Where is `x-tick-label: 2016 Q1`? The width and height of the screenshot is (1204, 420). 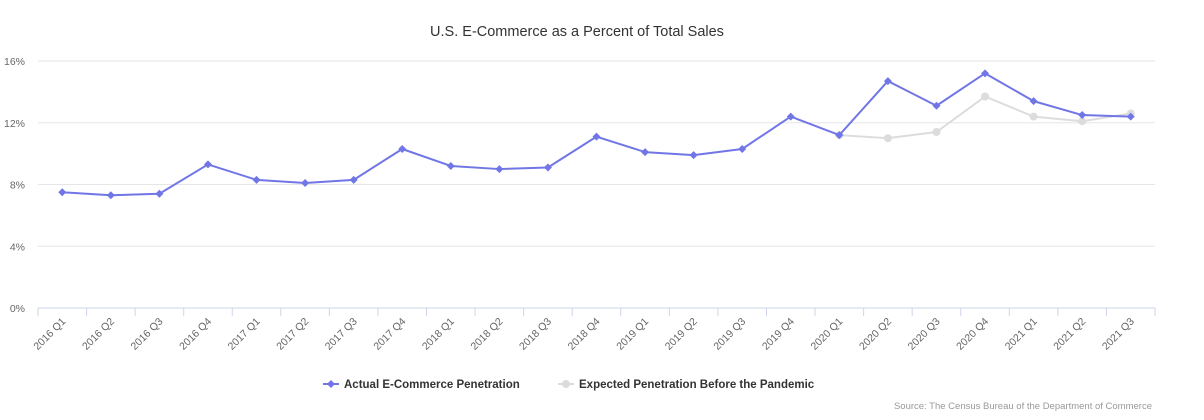 x-tick-label: 2016 Q1 is located at coordinates (49, 334).